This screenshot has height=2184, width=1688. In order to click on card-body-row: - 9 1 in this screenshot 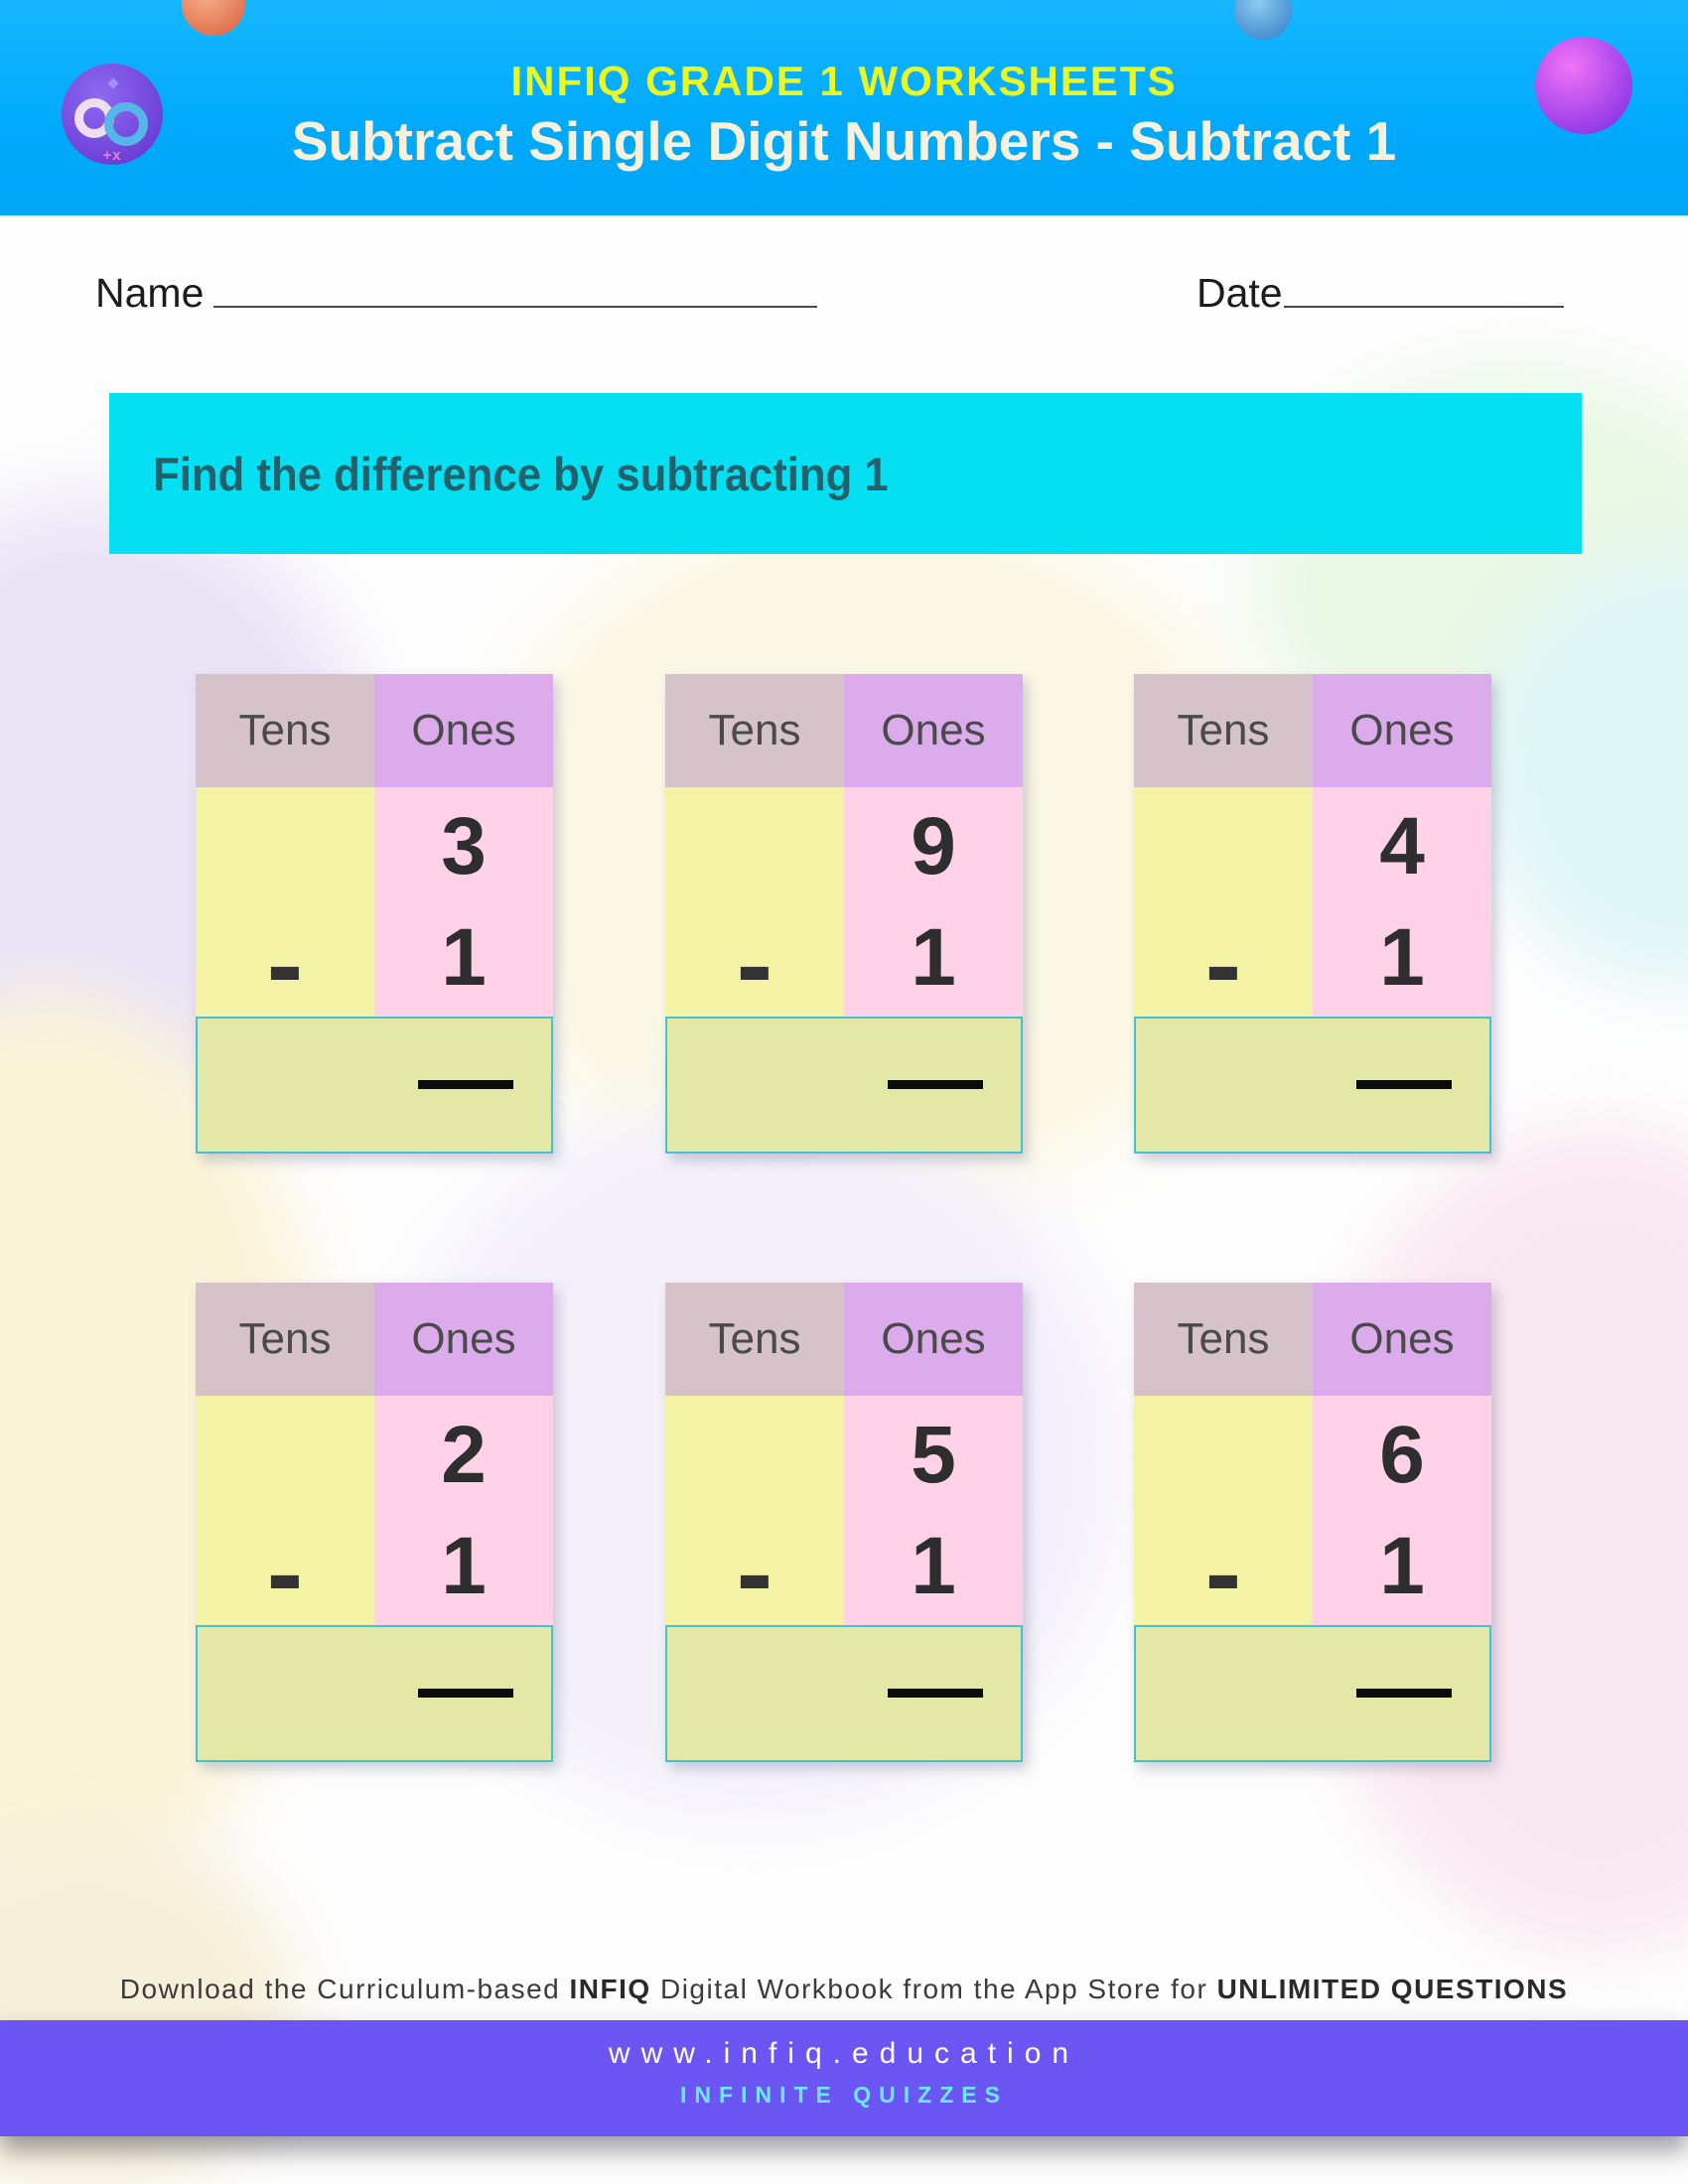, I will do `click(844, 903)`.